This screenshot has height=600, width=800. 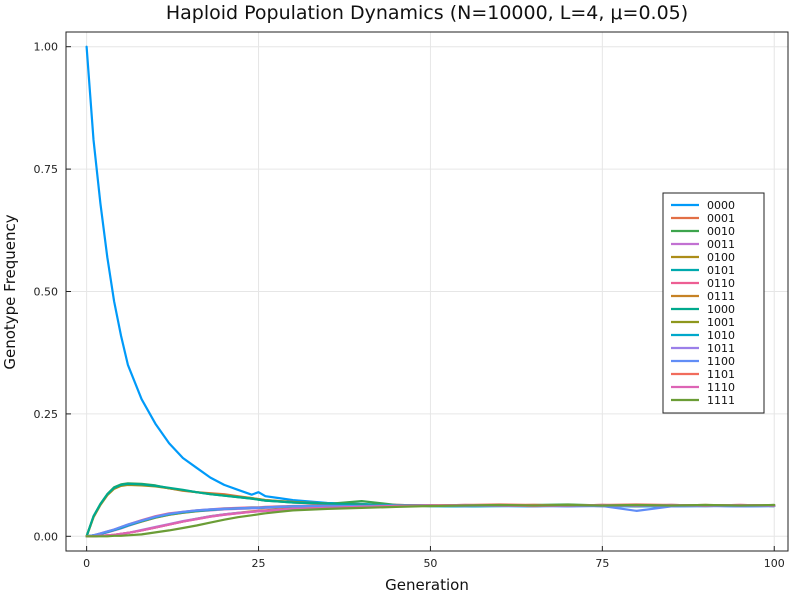 What do you see at coordinates (259, 563) in the screenshot?
I see `x-tick-label: 25` at bounding box center [259, 563].